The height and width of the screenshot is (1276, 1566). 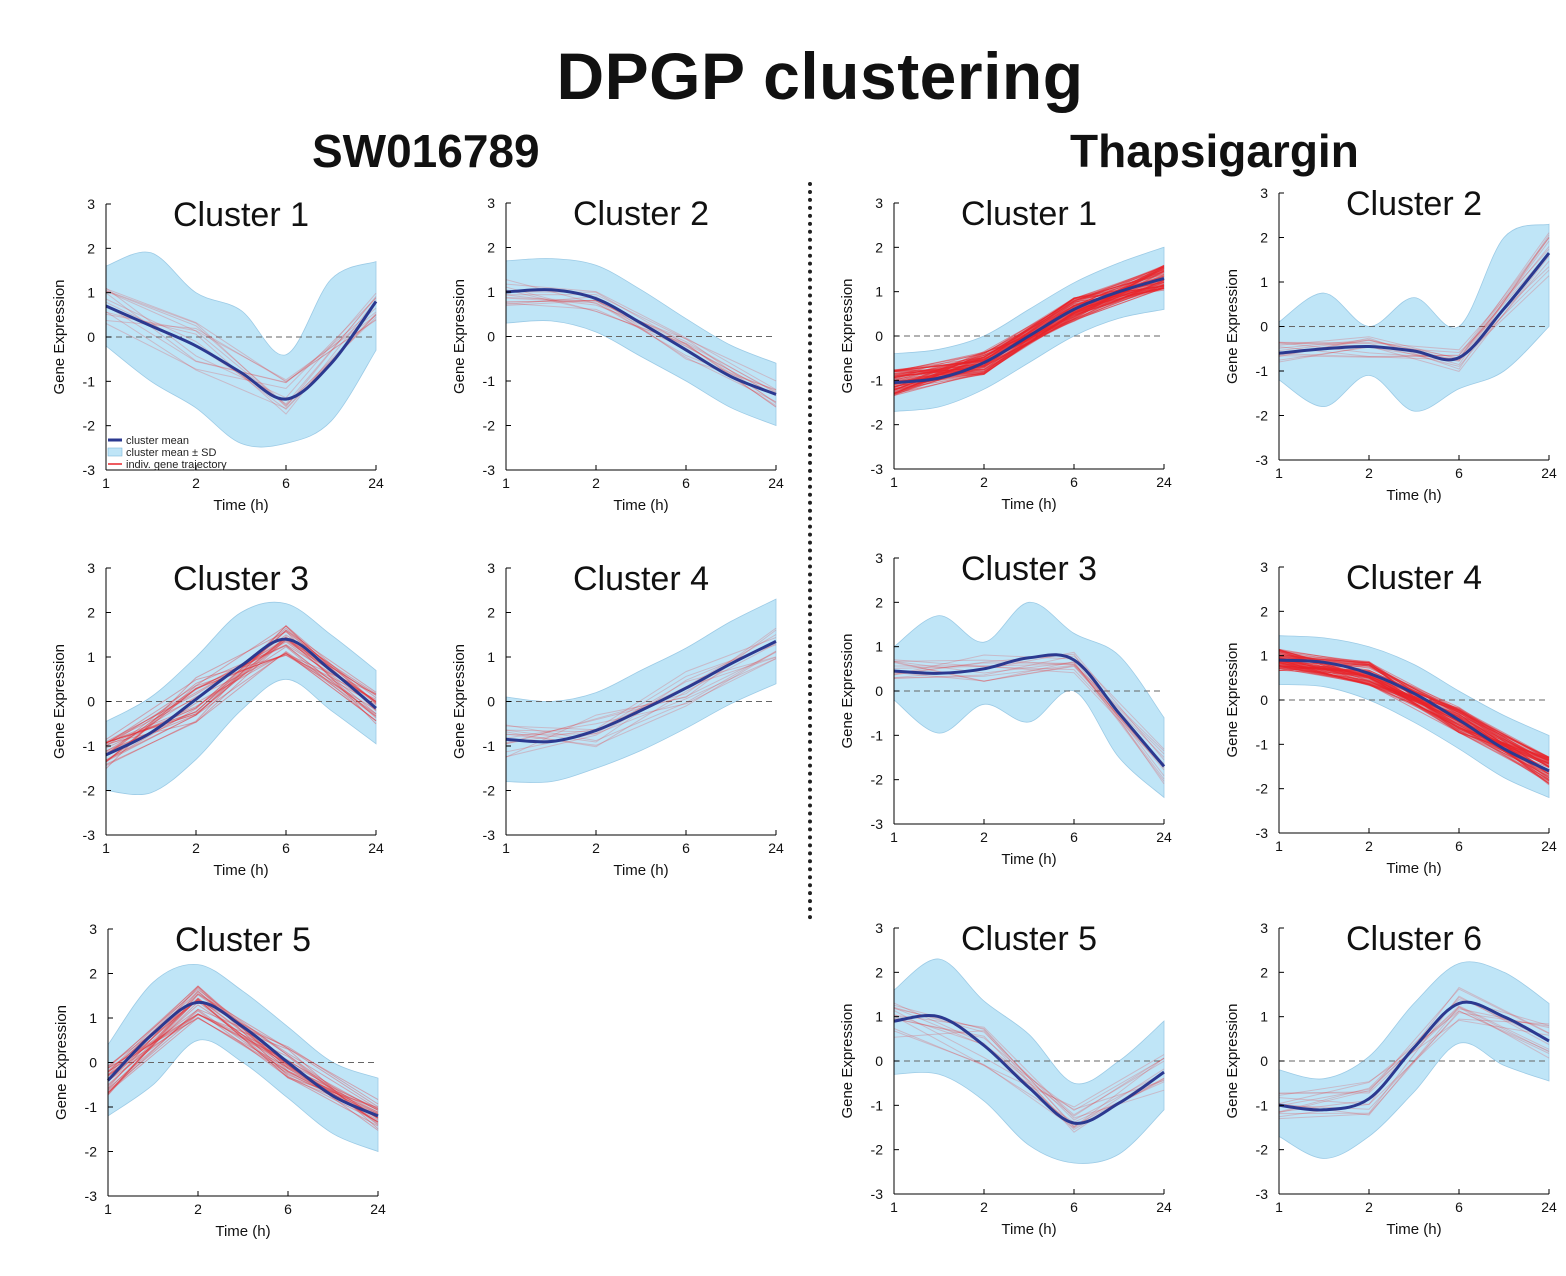 What do you see at coordinates (1164, 837) in the screenshot?
I see `x-tick-label: 24` at bounding box center [1164, 837].